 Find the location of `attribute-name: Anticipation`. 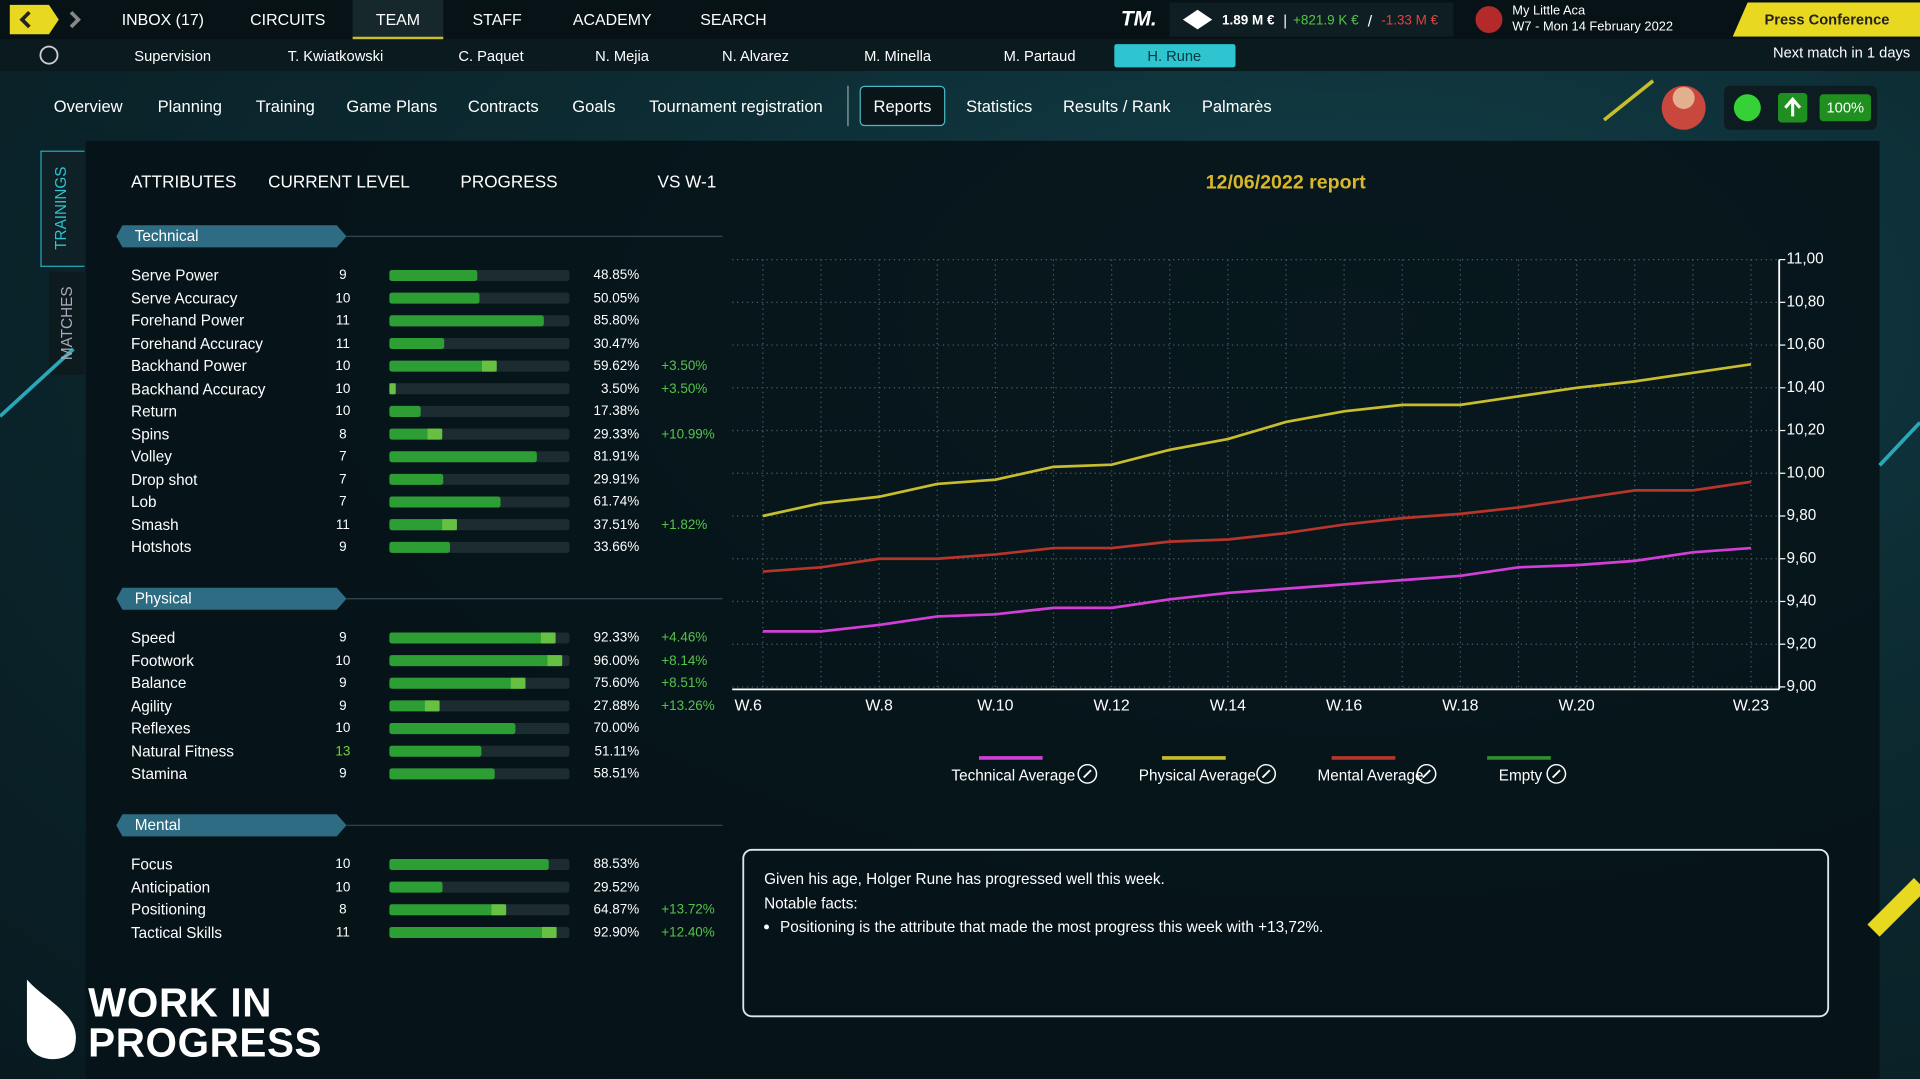

attribute-name: Anticipation is located at coordinates (171, 887).